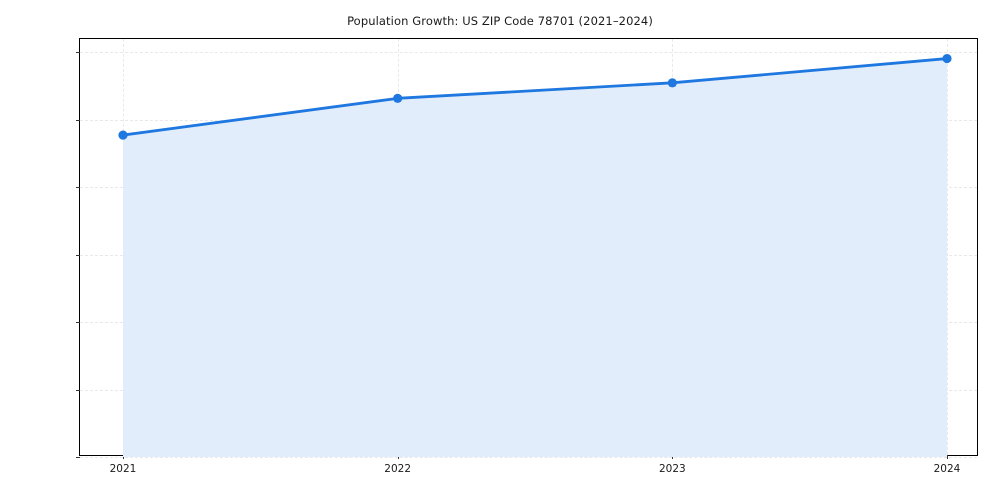  What do you see at coordinates (123, 469) in the screenshot?
I see `x-tick-label: 2021` at bounding box center [123, 469].